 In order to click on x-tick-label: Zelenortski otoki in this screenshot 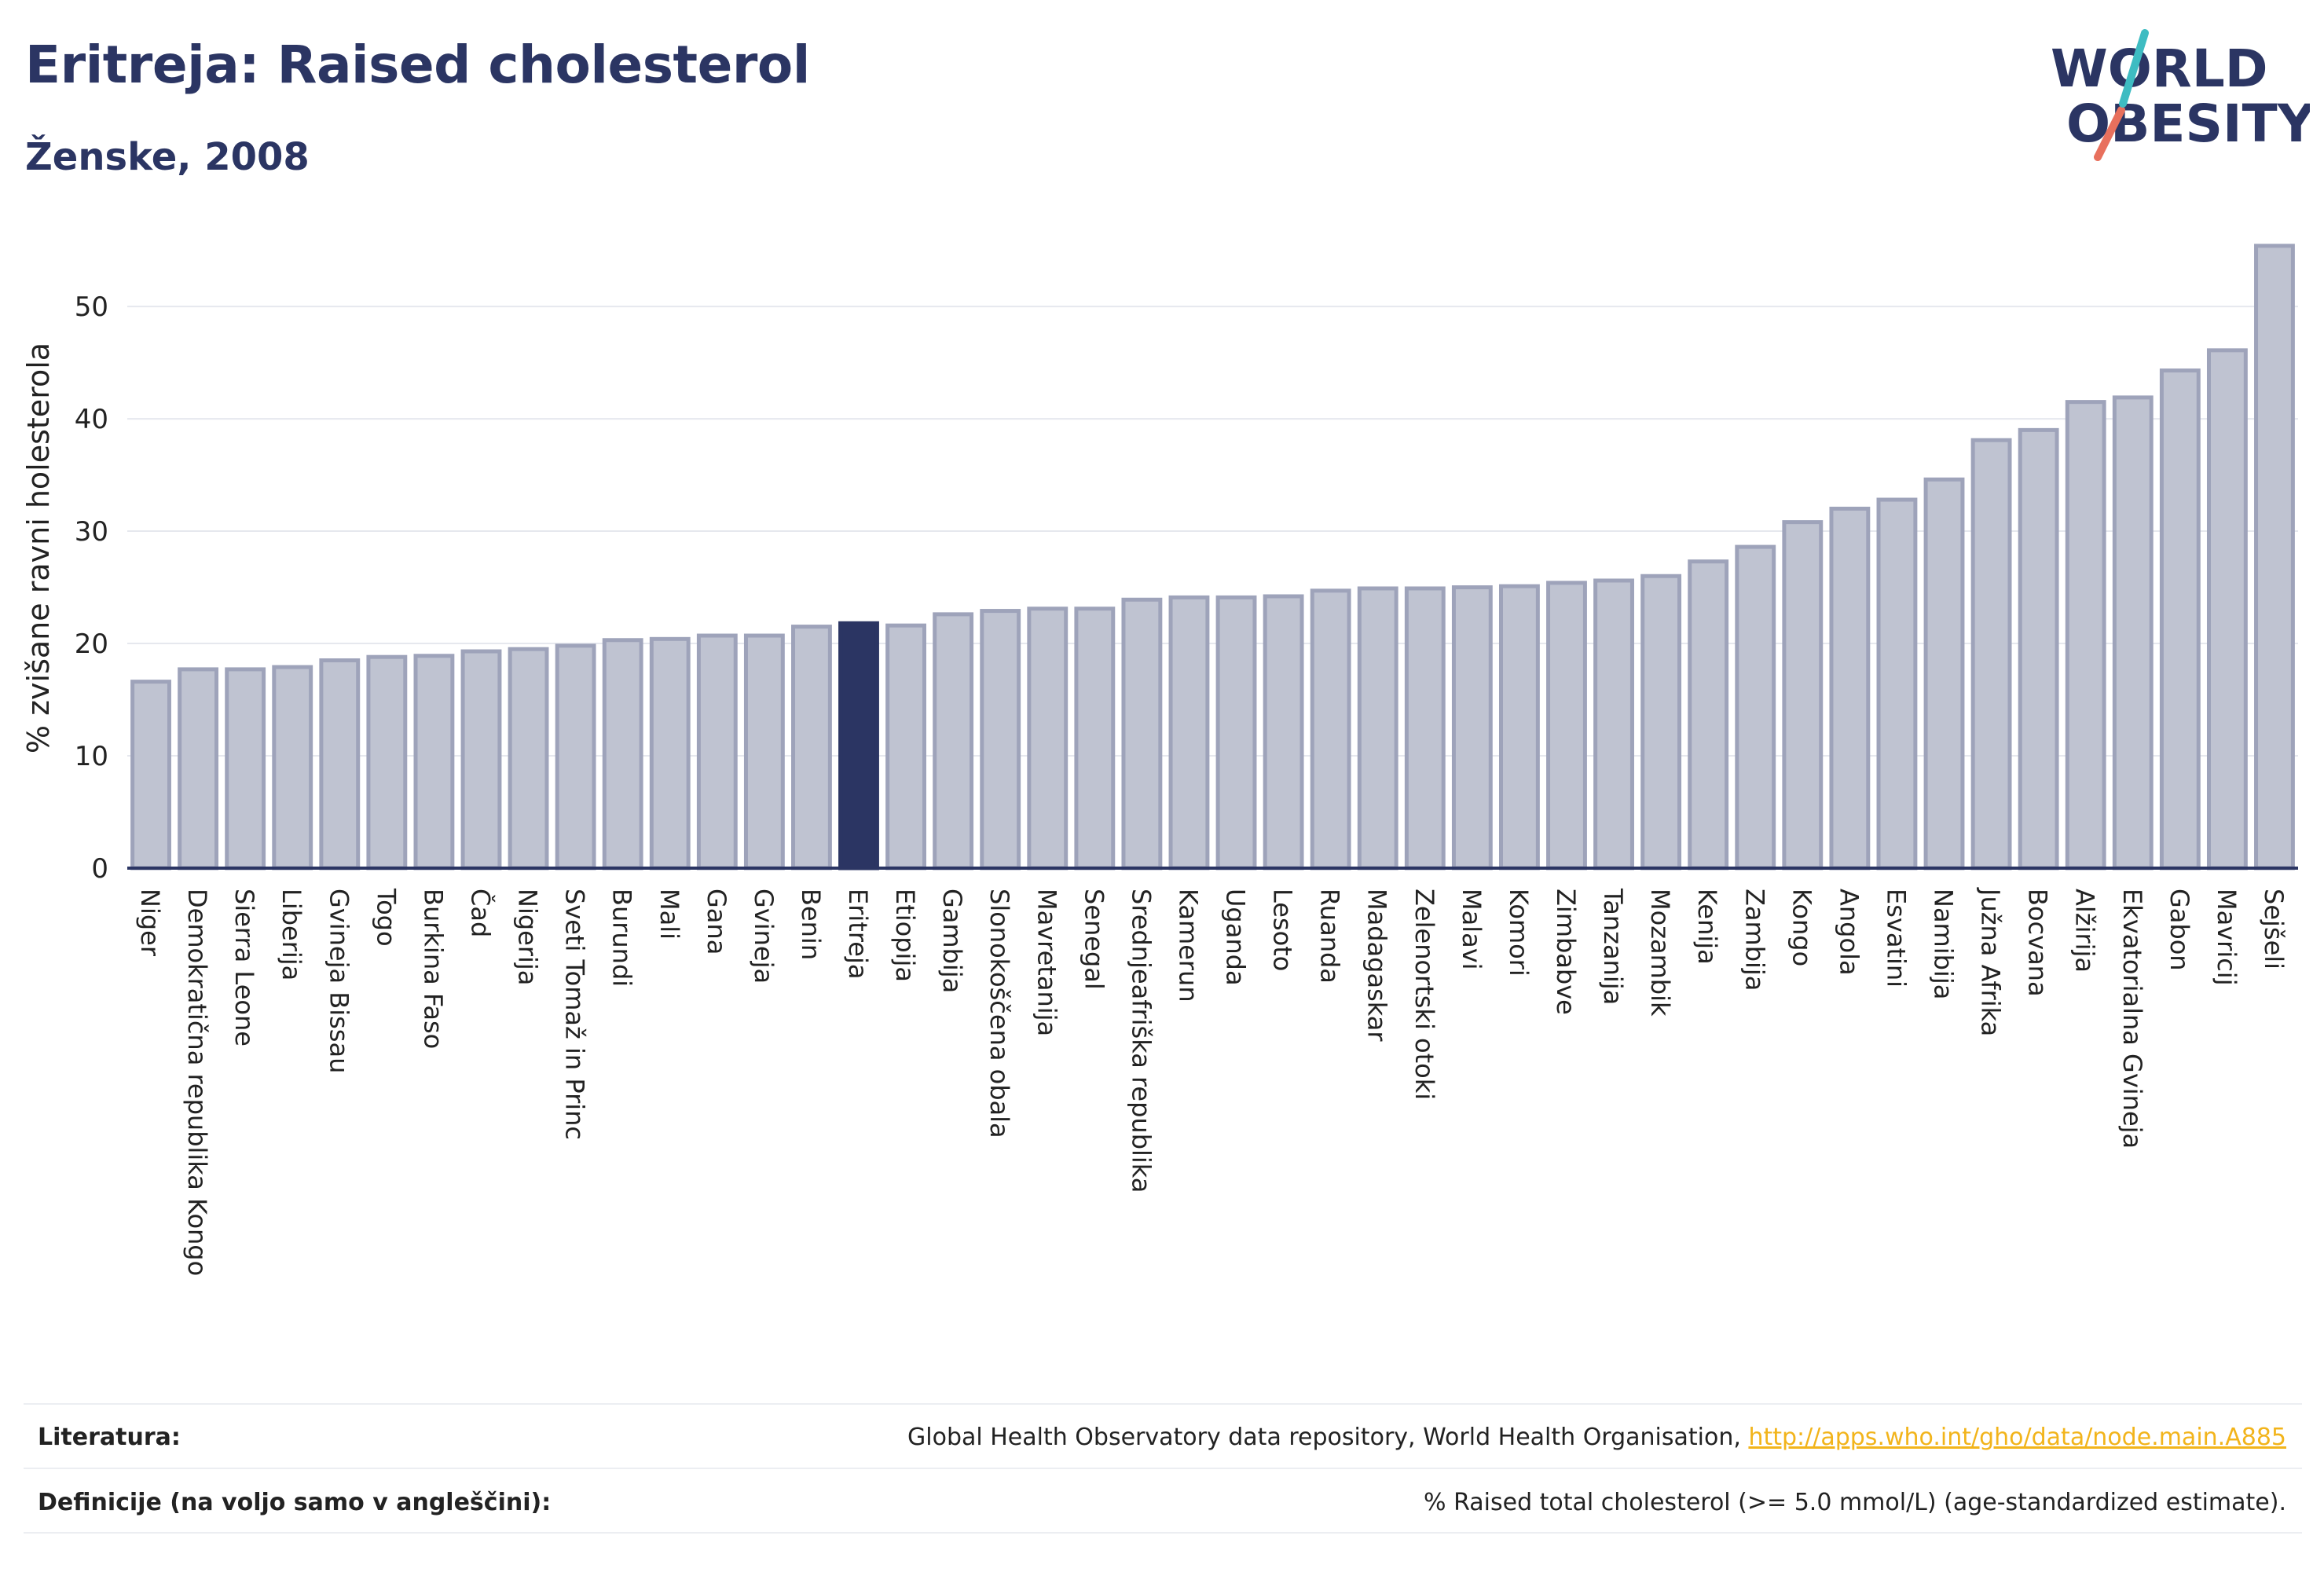, I will do `click(1424, 994)`.